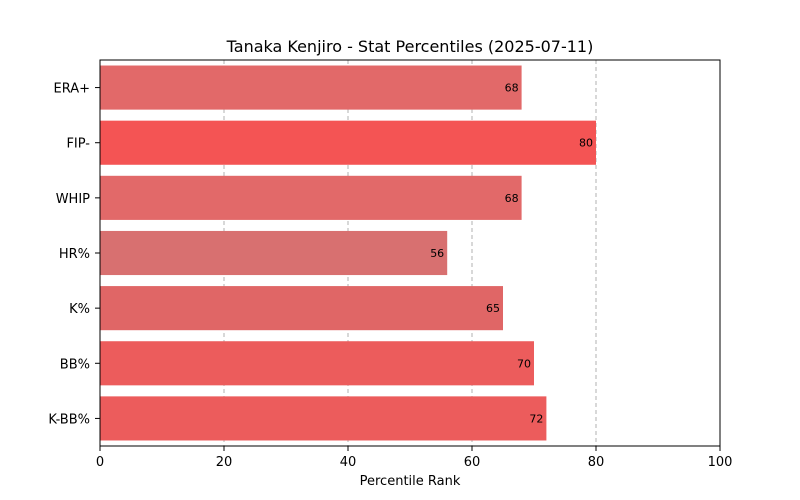 The image size is (800, 500). What do you see at coordinates (311, 87) in the screenshot?
I see `bar-era-` at bounding box center [311, 87].